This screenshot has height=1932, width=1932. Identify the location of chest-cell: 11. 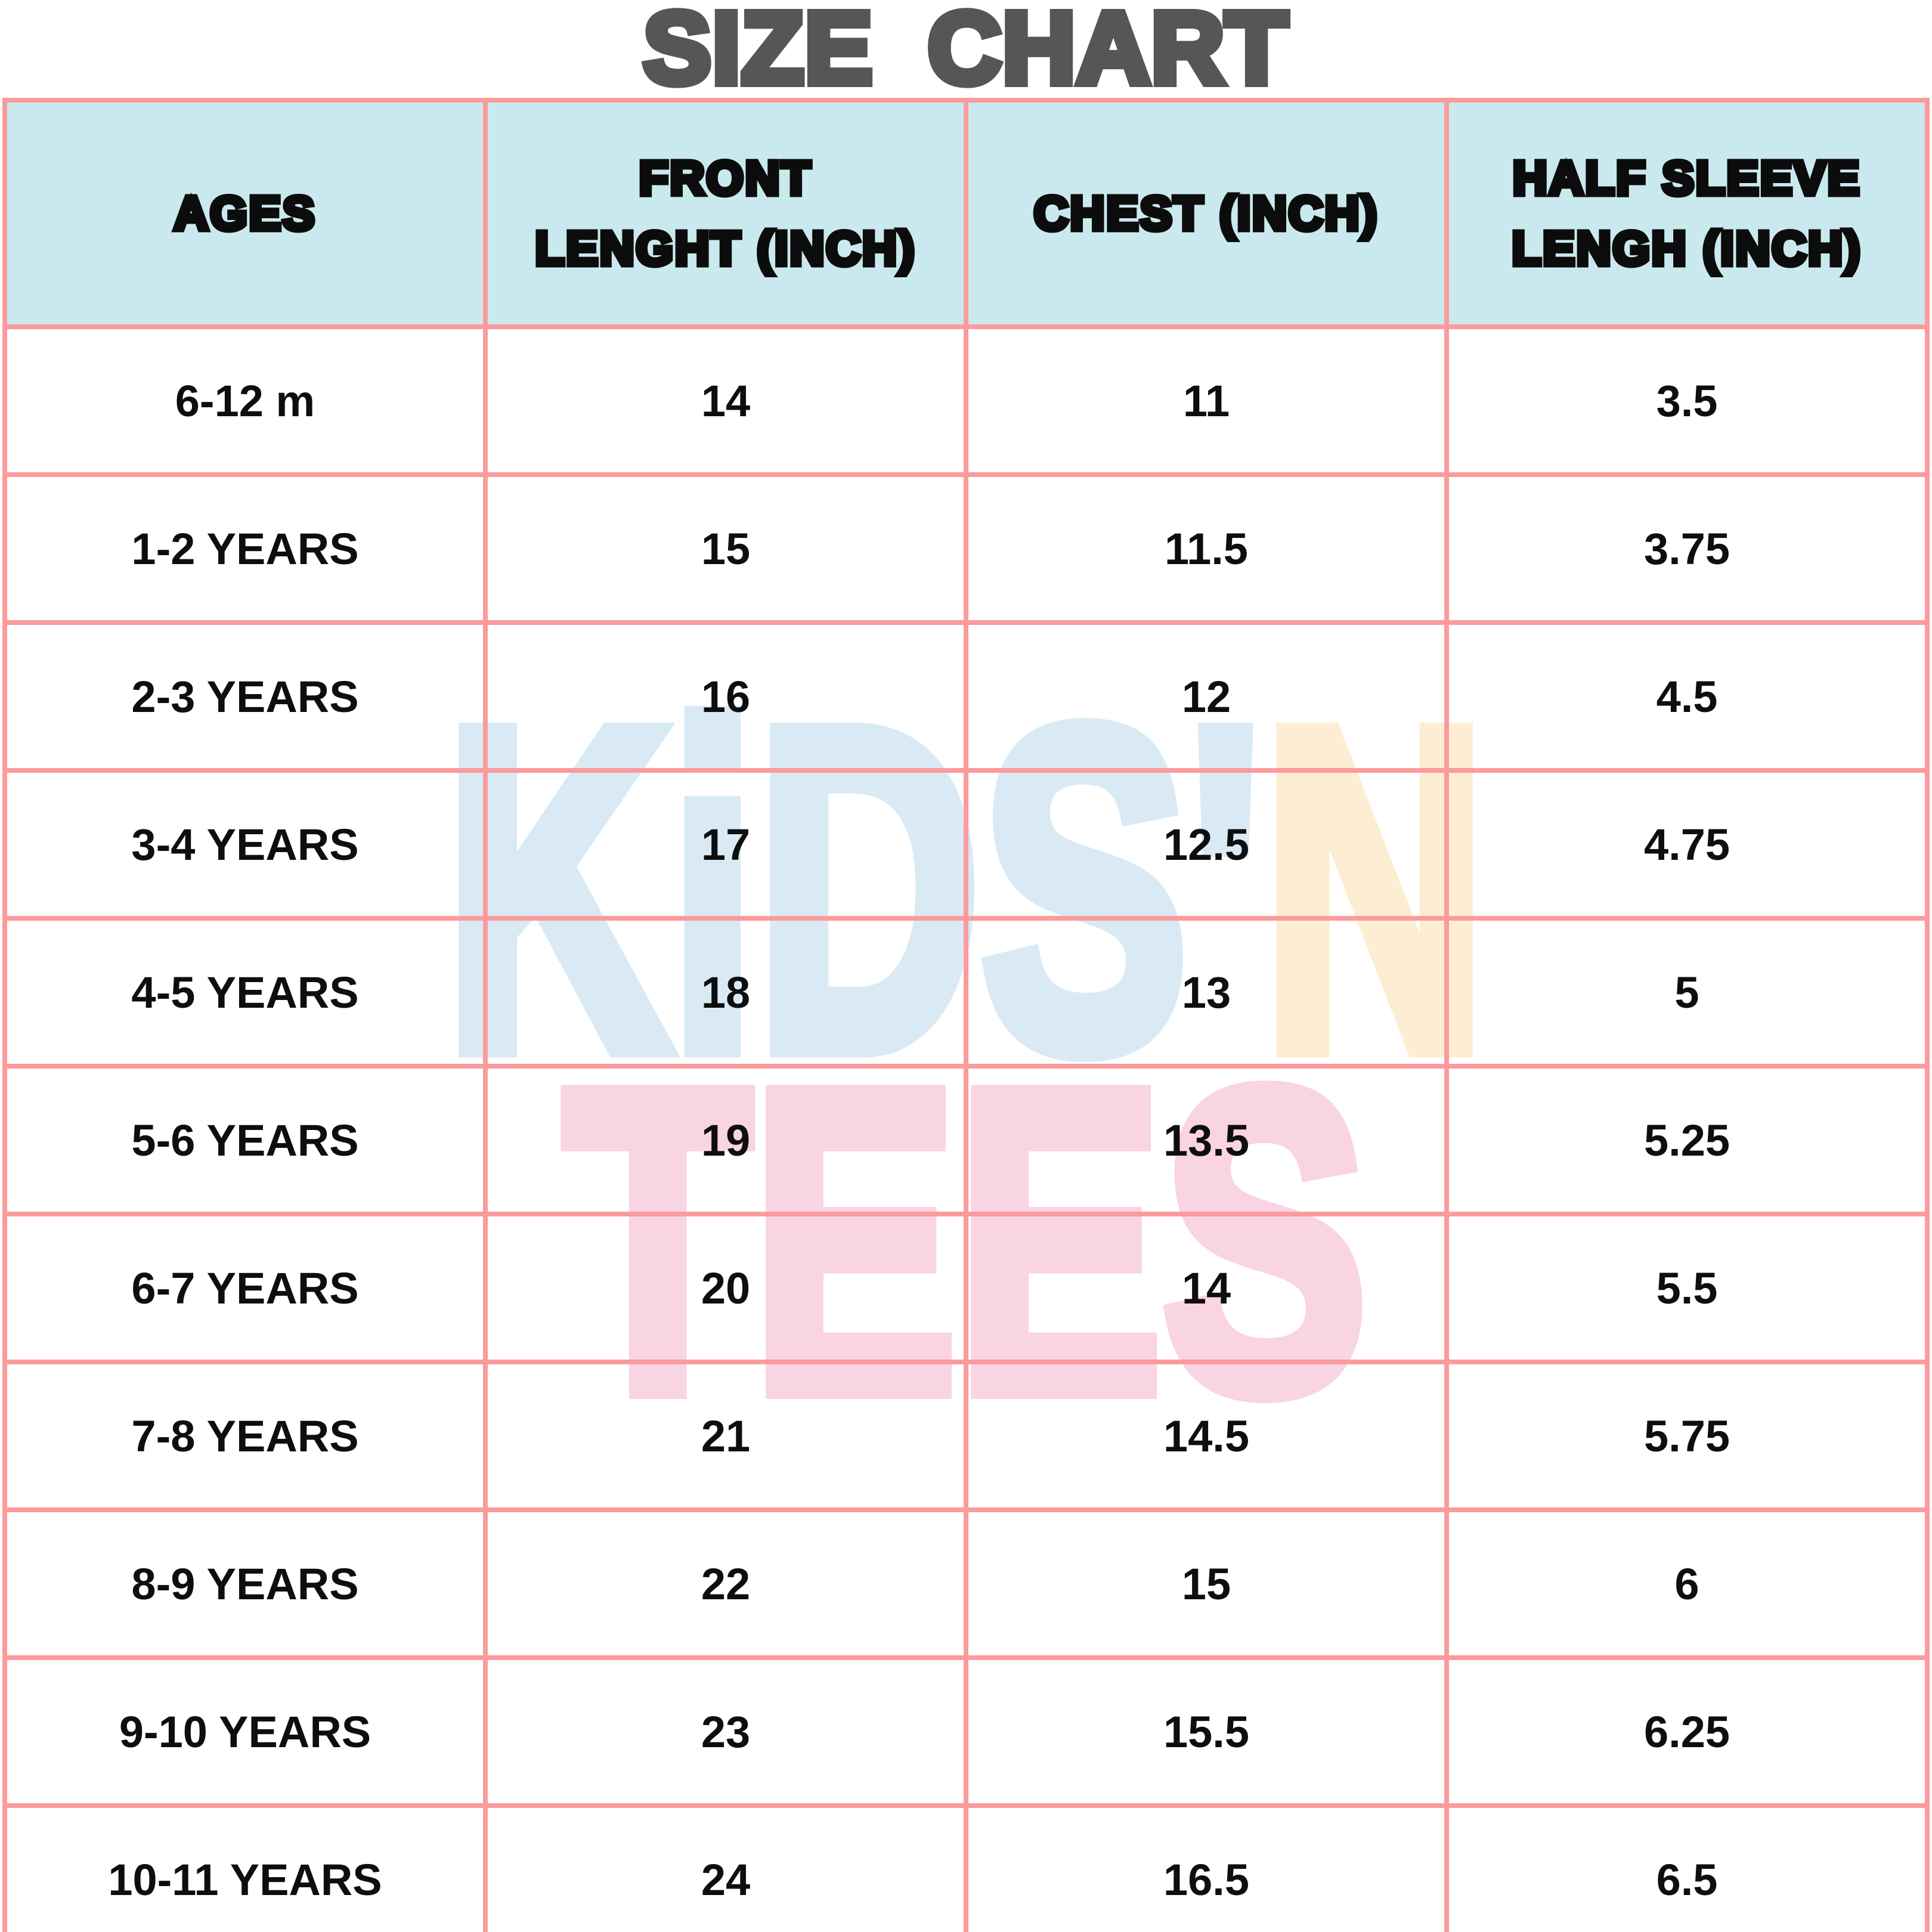
(1207, 401).